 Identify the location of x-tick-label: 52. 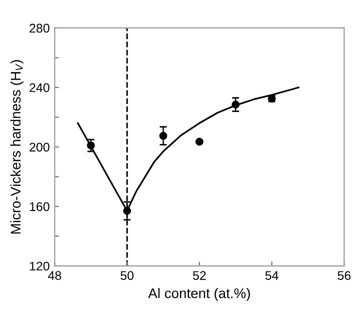
(199, 275).